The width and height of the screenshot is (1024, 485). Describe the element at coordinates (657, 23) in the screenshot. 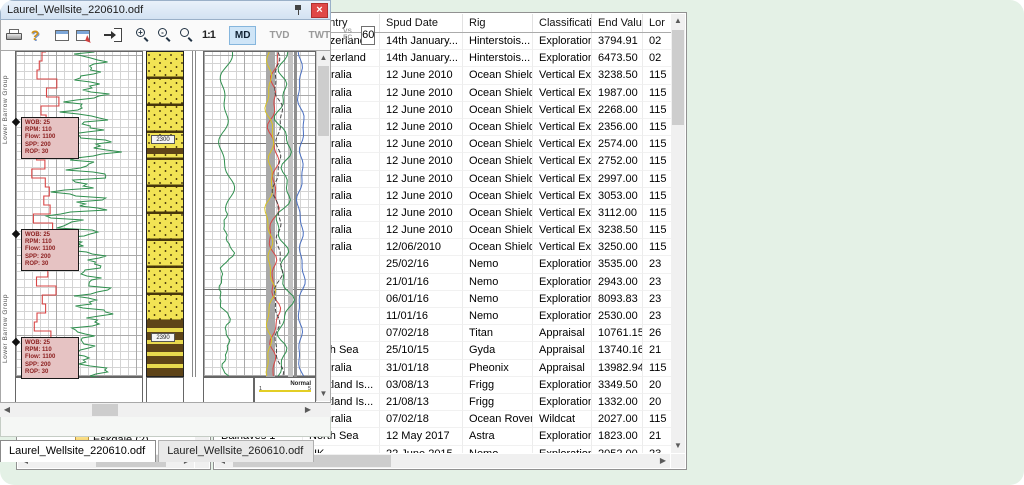

I see `column-header: Lor` at that location.